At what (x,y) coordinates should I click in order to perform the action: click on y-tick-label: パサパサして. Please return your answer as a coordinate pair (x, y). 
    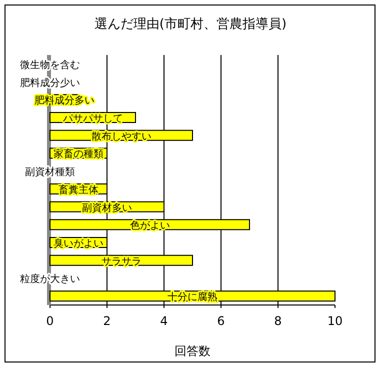
    Looking at the image, I should click on (92, 119).